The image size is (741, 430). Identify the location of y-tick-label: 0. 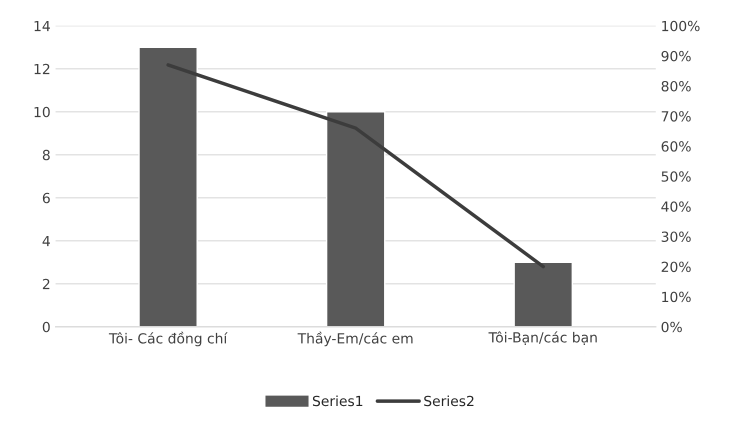
(46, 327).